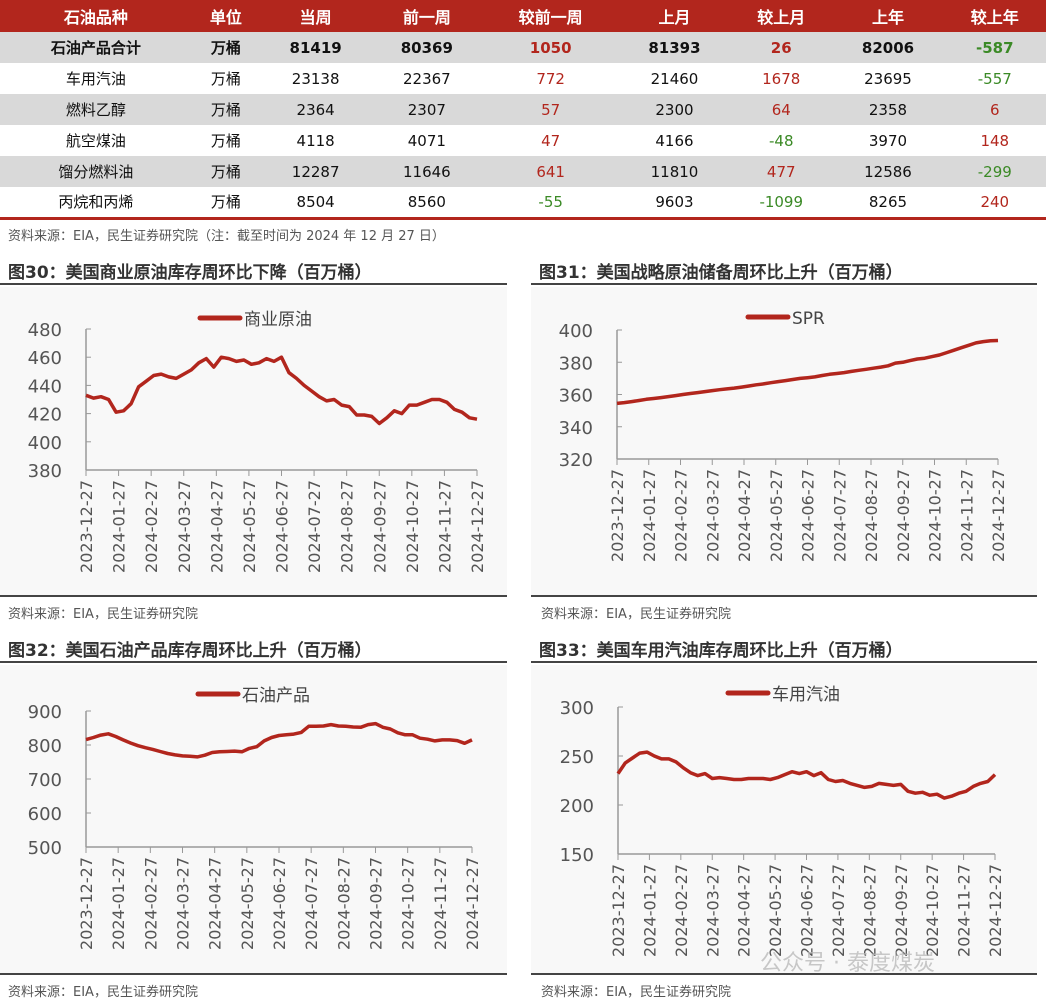  Describe the element at coordinates (994, 109) in the screenshot. I see `table-cell: 6` at that location.